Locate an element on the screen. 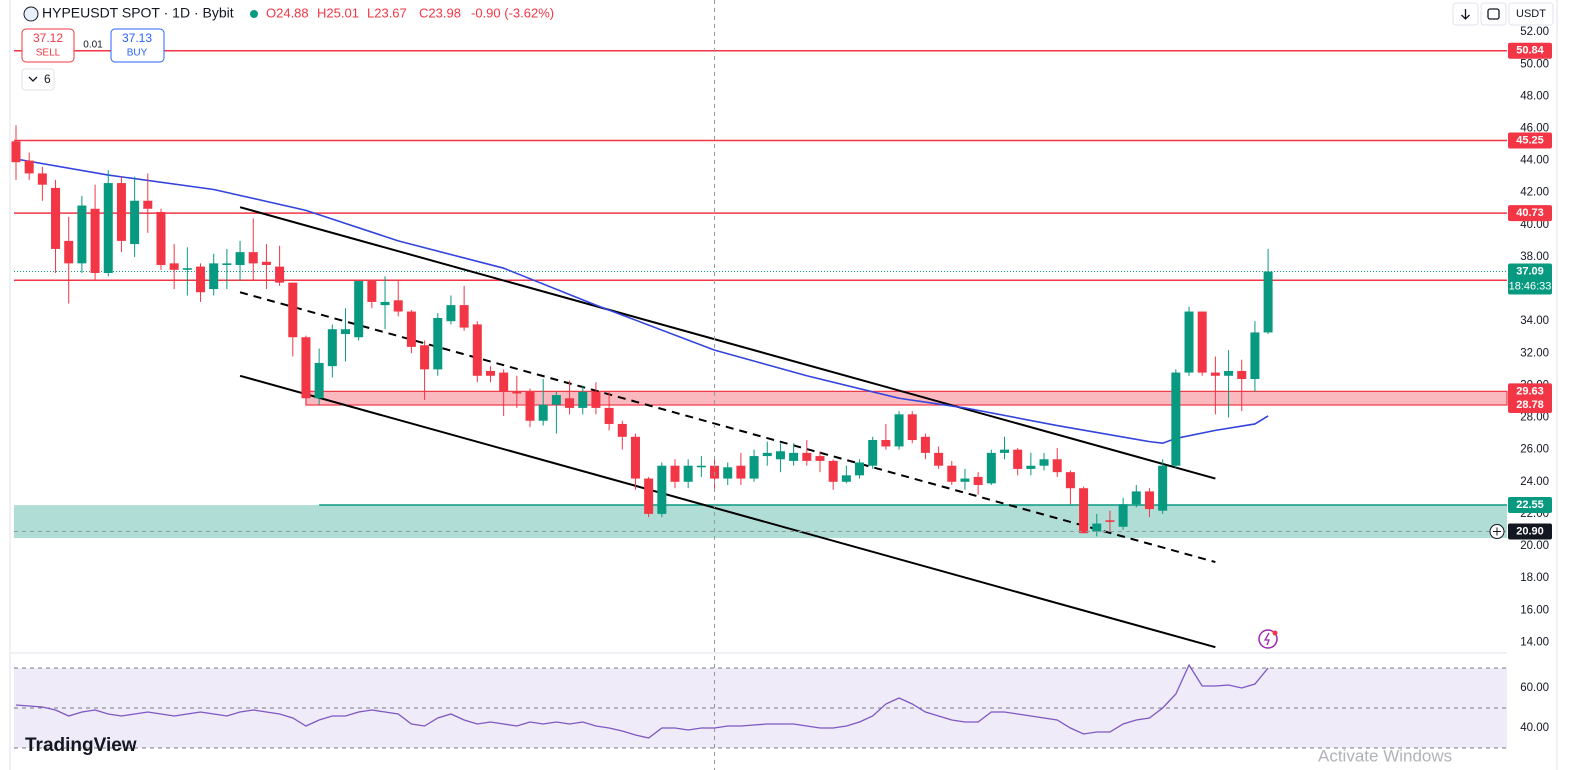 The width and height of the screenshot is (1583, 770). buy-label: BUY is located at coordinates (137, 53).